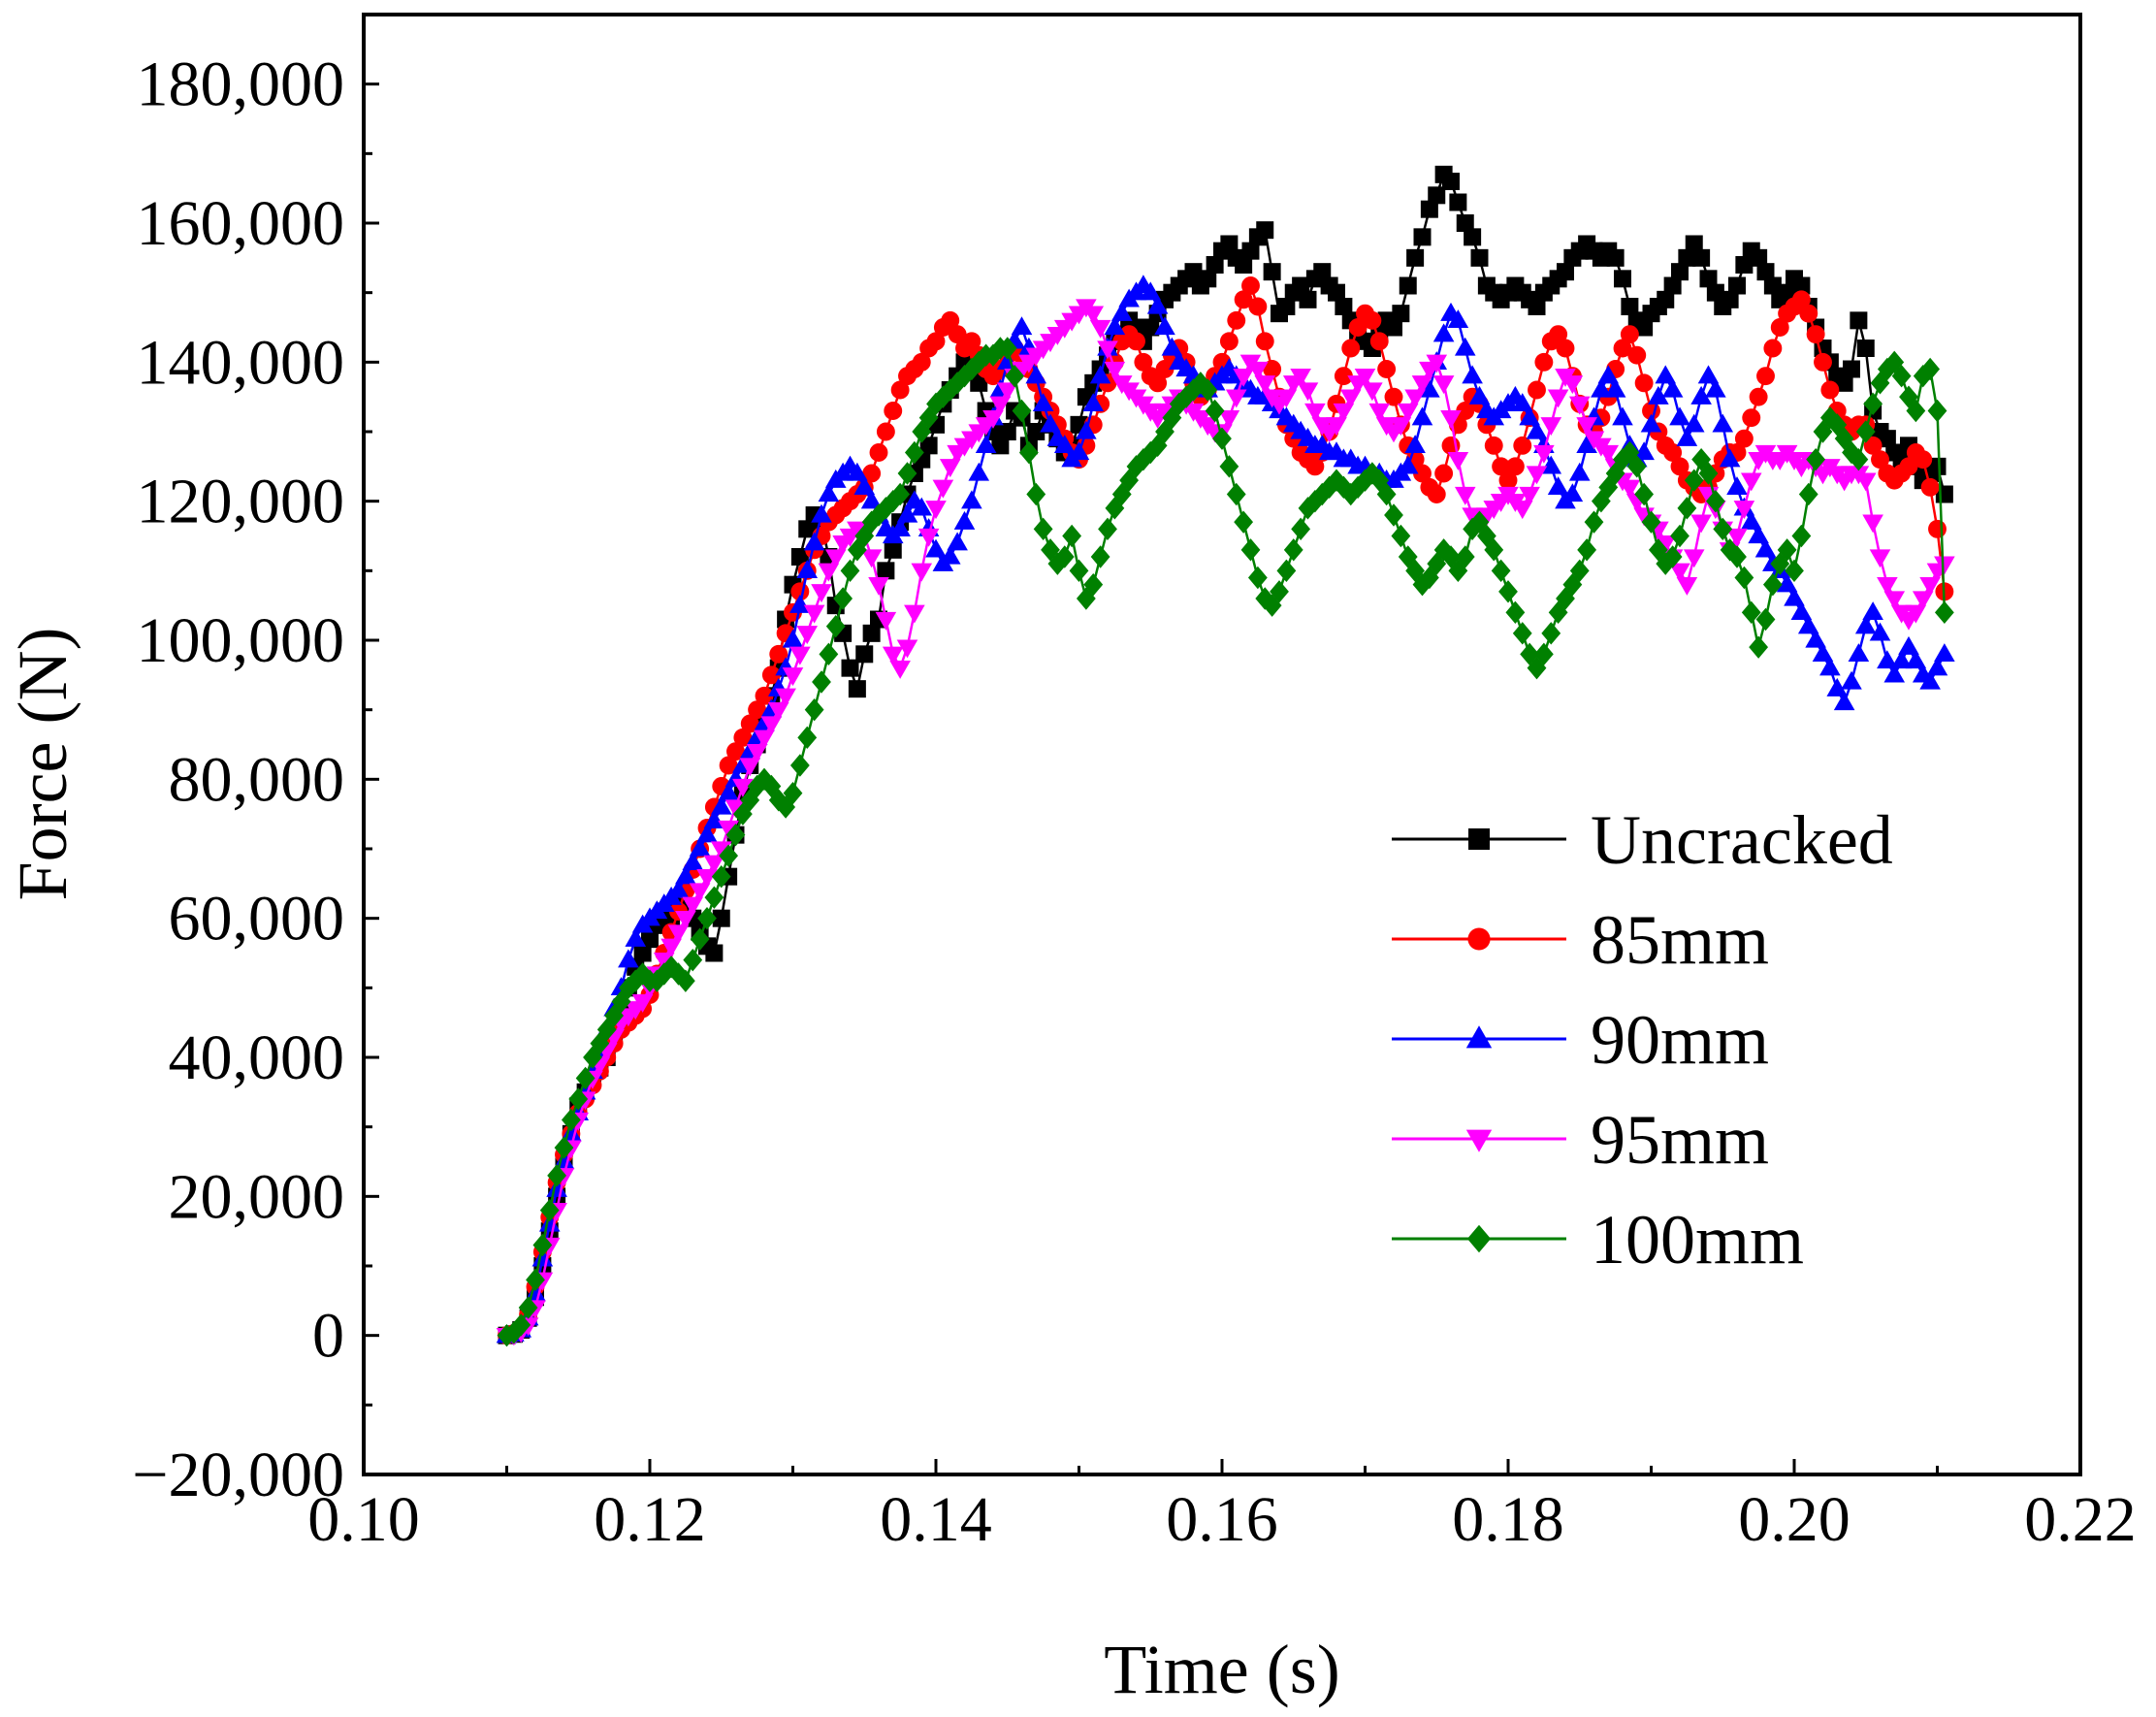 The image size is (2156, 1717). I want to click on legend: Uncracked 85mm 90mm 95mm 100mm, so click(1642, 1040).